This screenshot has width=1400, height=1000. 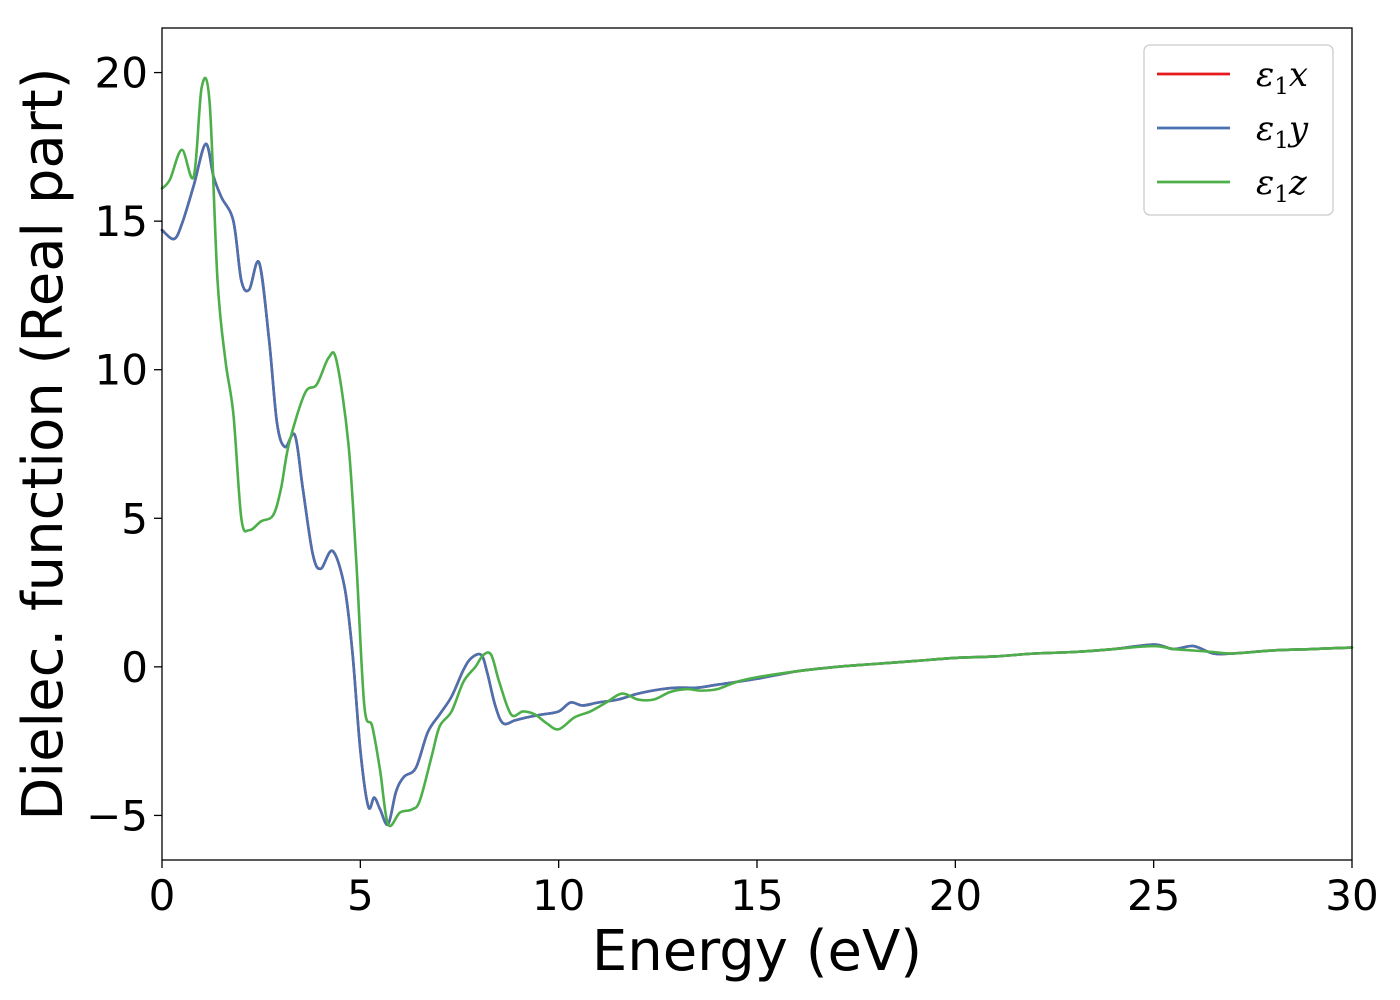 What do you see at coordinates (134, 518) in the screenshot?
I see `y-tick-label: 5` at bounding box center [134, 518].